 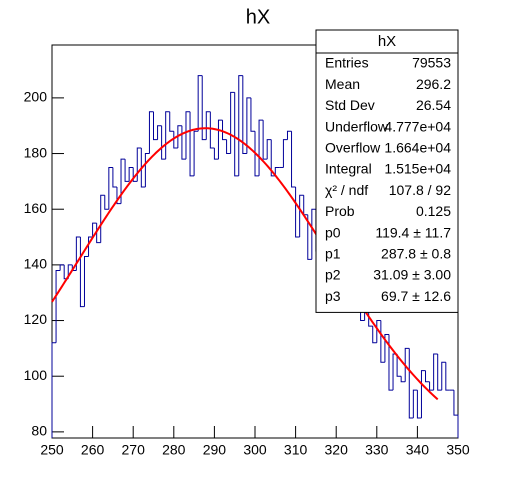 I want to click on stats-name: Underflow, so click(x=357, y=126).